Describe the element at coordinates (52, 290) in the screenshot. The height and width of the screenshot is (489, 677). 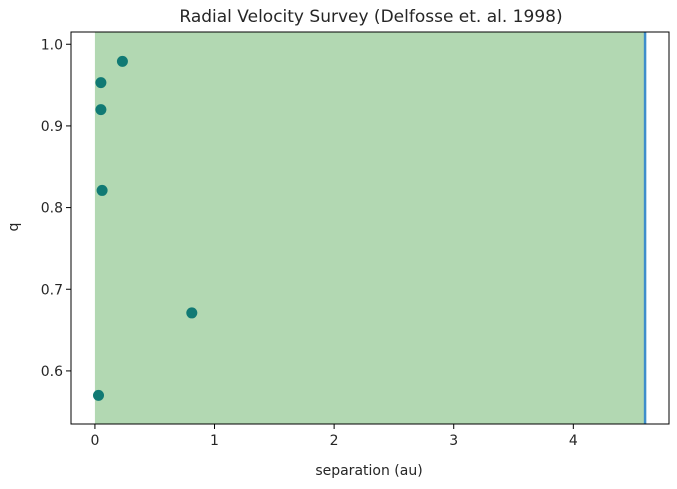
I see `y-tick-label: 0.7` at that location.